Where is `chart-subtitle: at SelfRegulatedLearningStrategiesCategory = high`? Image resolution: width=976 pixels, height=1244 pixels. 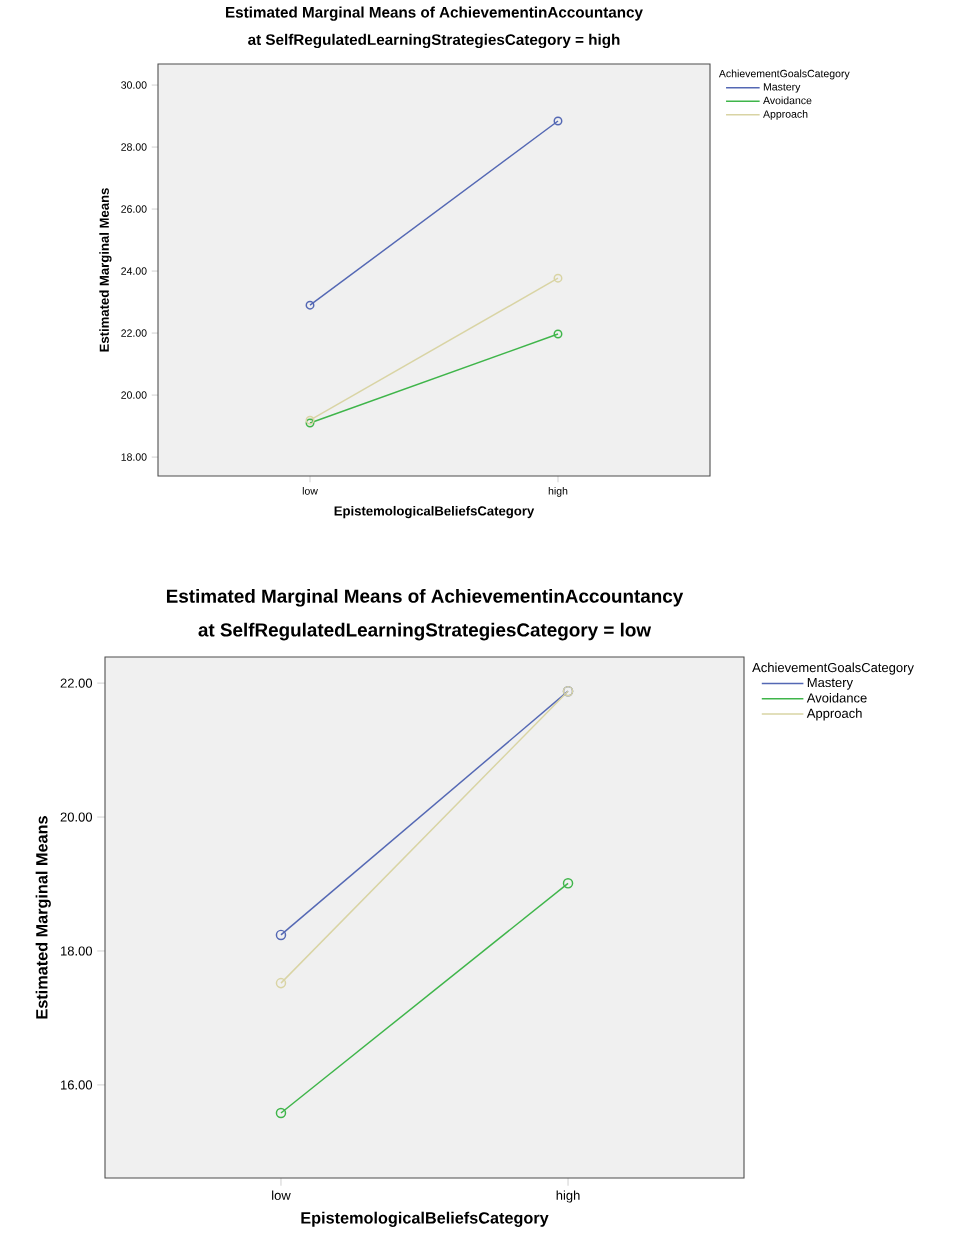
chart-subtitle: at SelfRegulatedLearningStrategiesCategory = high is located at coordinates (434, 41).